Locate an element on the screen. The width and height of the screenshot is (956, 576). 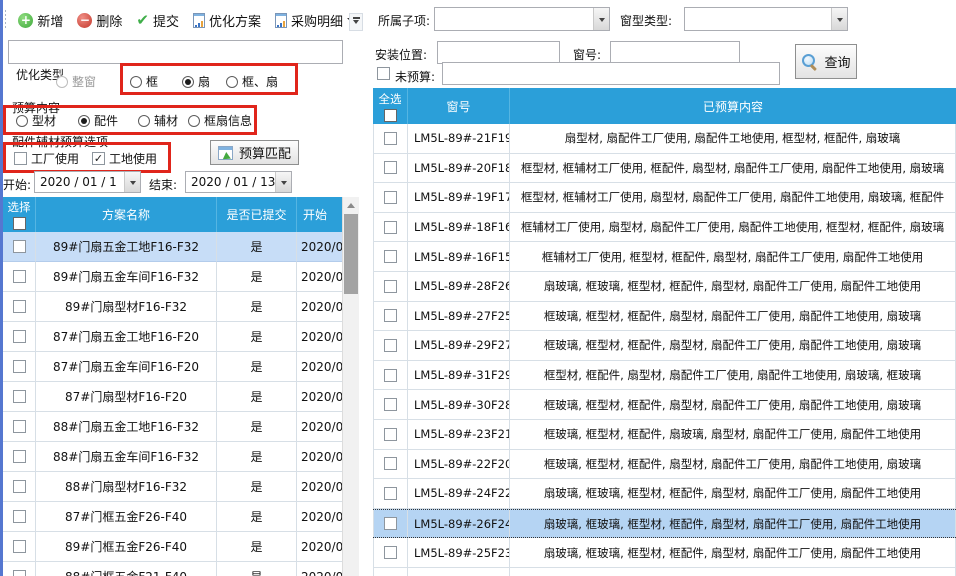
budget-match-button: 预算匹配 is located at coordinates (254, 152).